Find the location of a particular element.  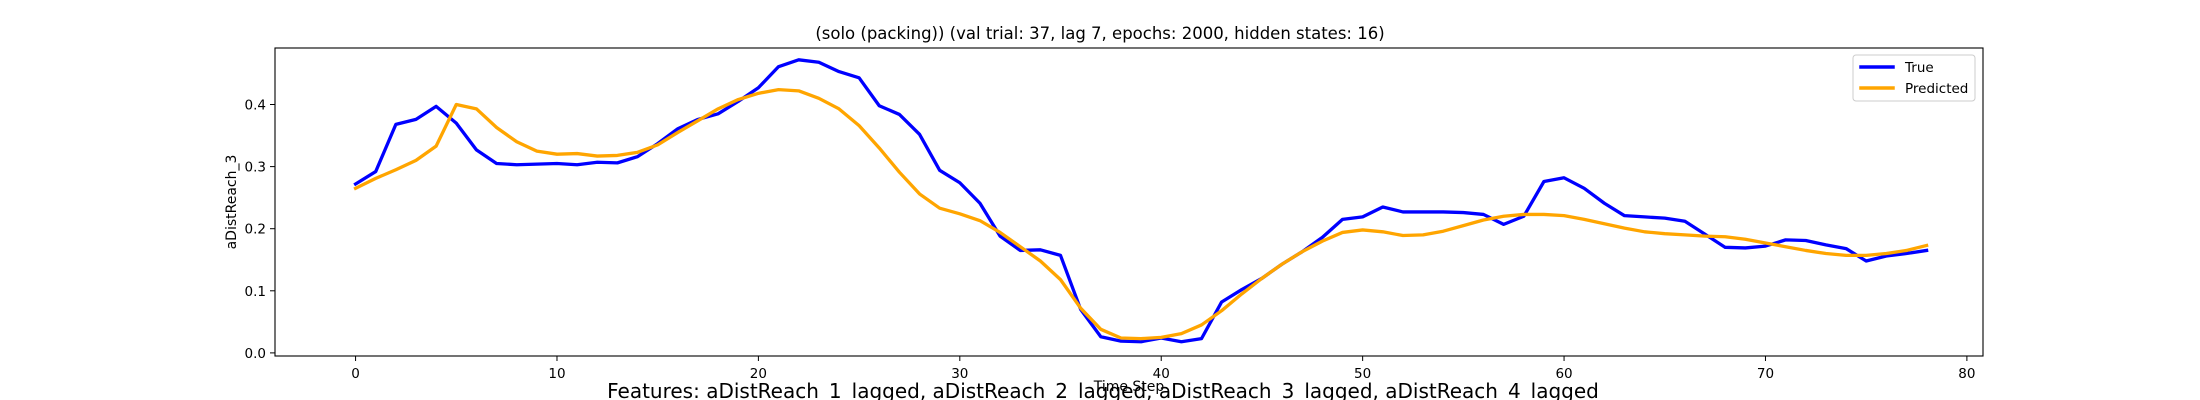

x-tick-label: 70 is located at coordinates (1765, 374).